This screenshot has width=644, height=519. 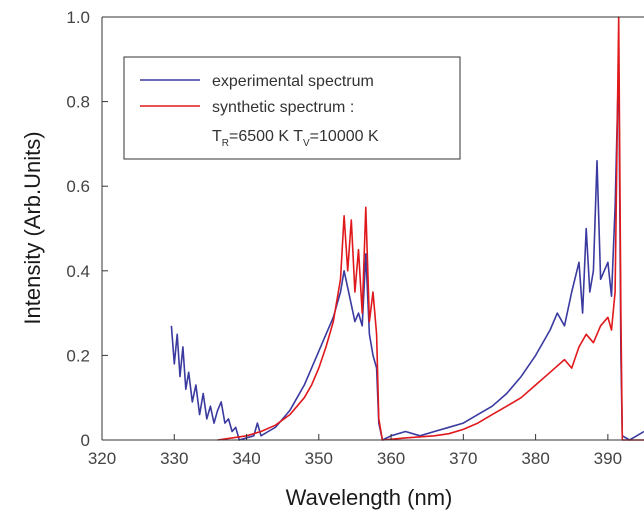 What do you see at coordinates (369, 497) in the screenshot?
I see `x-axis-title: Wavelength (nm)` at bounding box center [369, 497].